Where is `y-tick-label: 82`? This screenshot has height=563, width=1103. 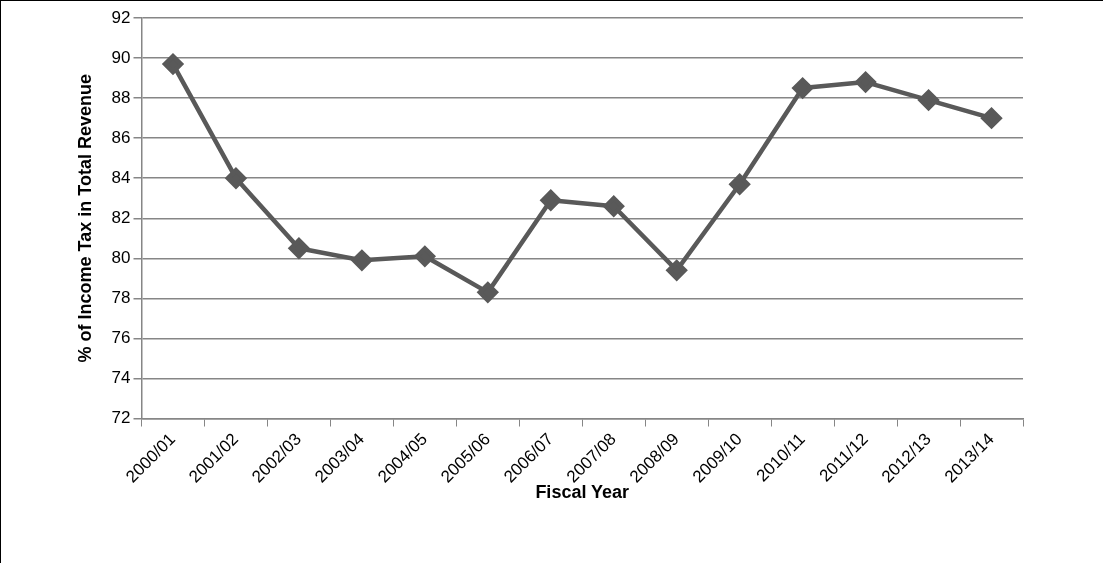
y-tick-label: 82 is located at coordinates (121, 217).